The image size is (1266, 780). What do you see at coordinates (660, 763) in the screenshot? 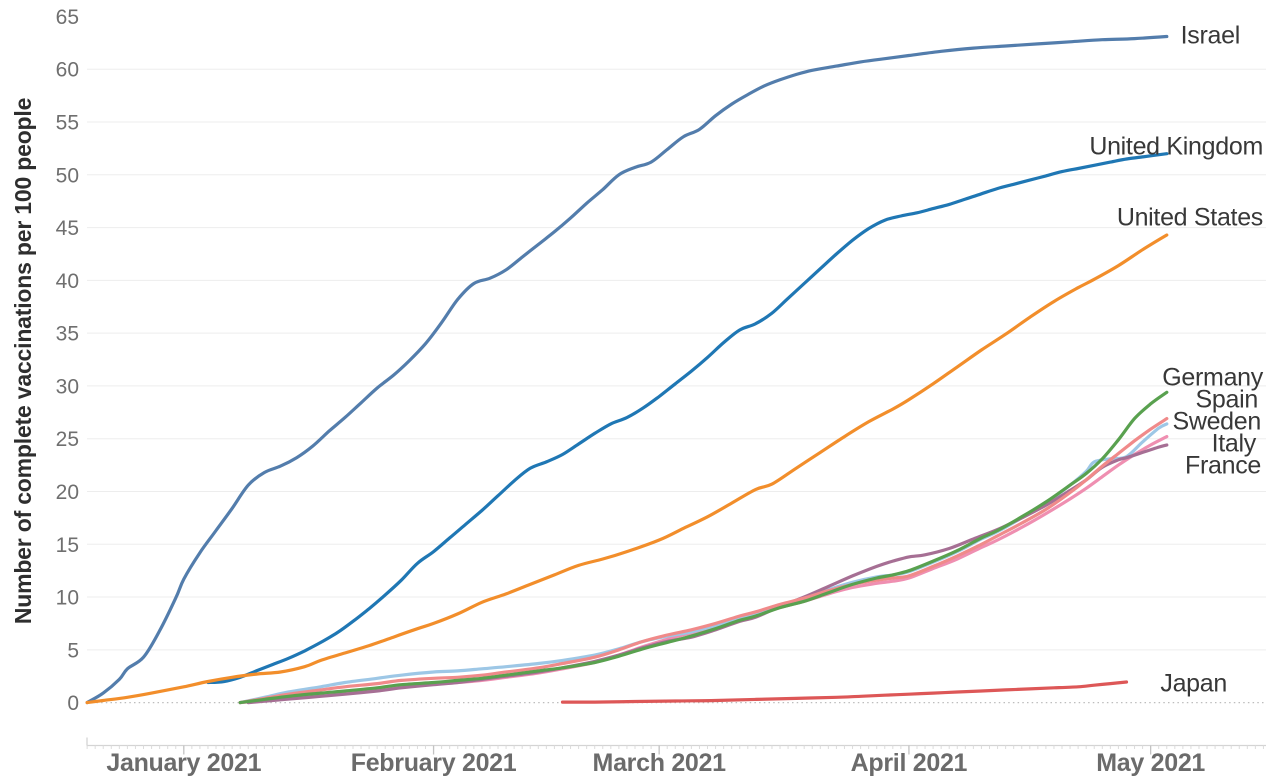
I see `month-label: March 2021` at bounding box center [660, 763].